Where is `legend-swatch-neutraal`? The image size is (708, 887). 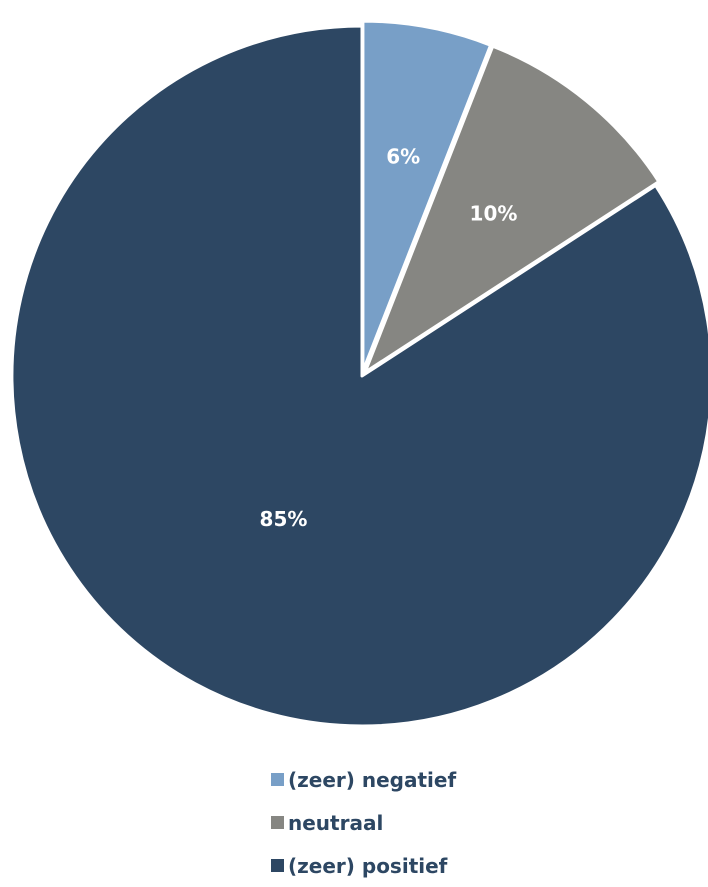 legend-swatch-neutraal is located at coordinates (277, 822).